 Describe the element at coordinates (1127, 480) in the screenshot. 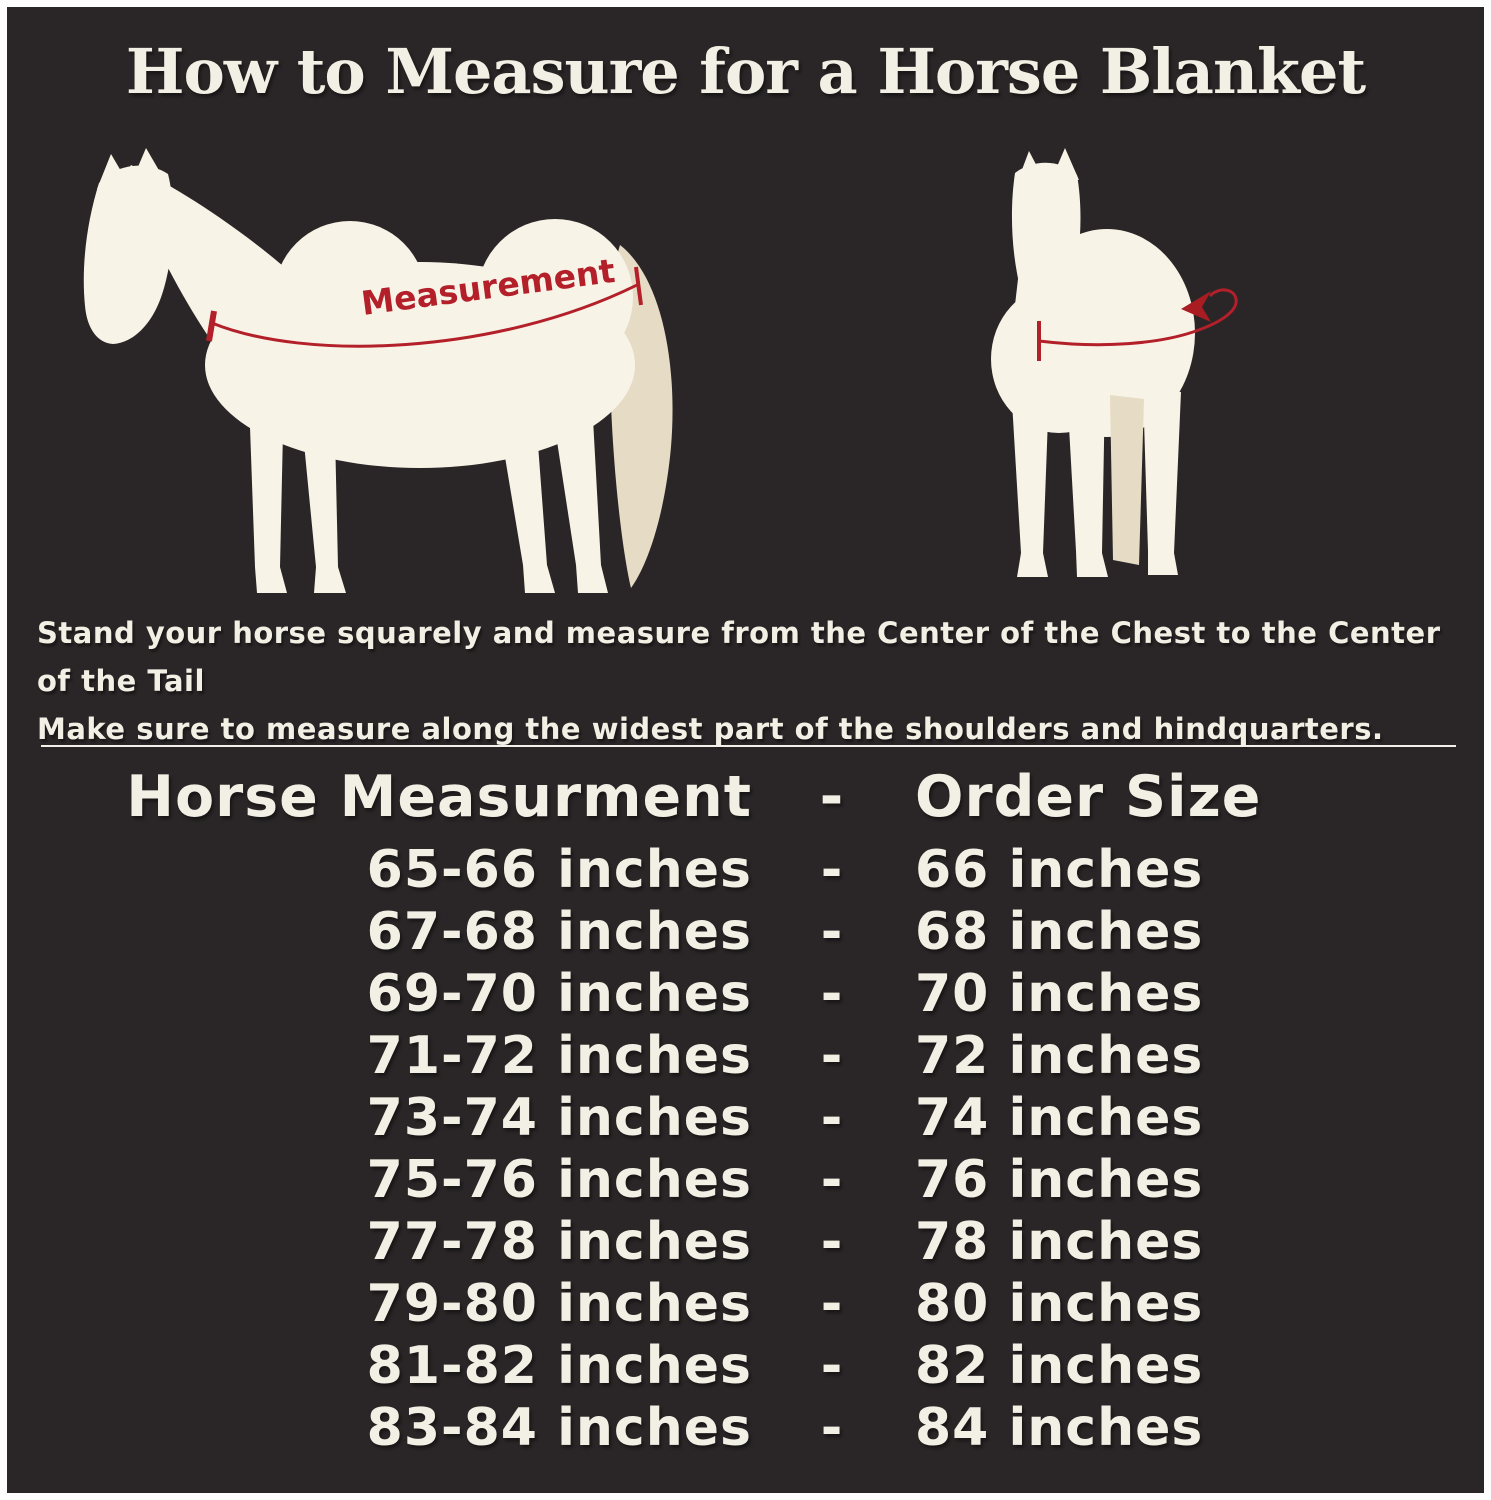

I see `horse-hind-leg-shade` at that location.